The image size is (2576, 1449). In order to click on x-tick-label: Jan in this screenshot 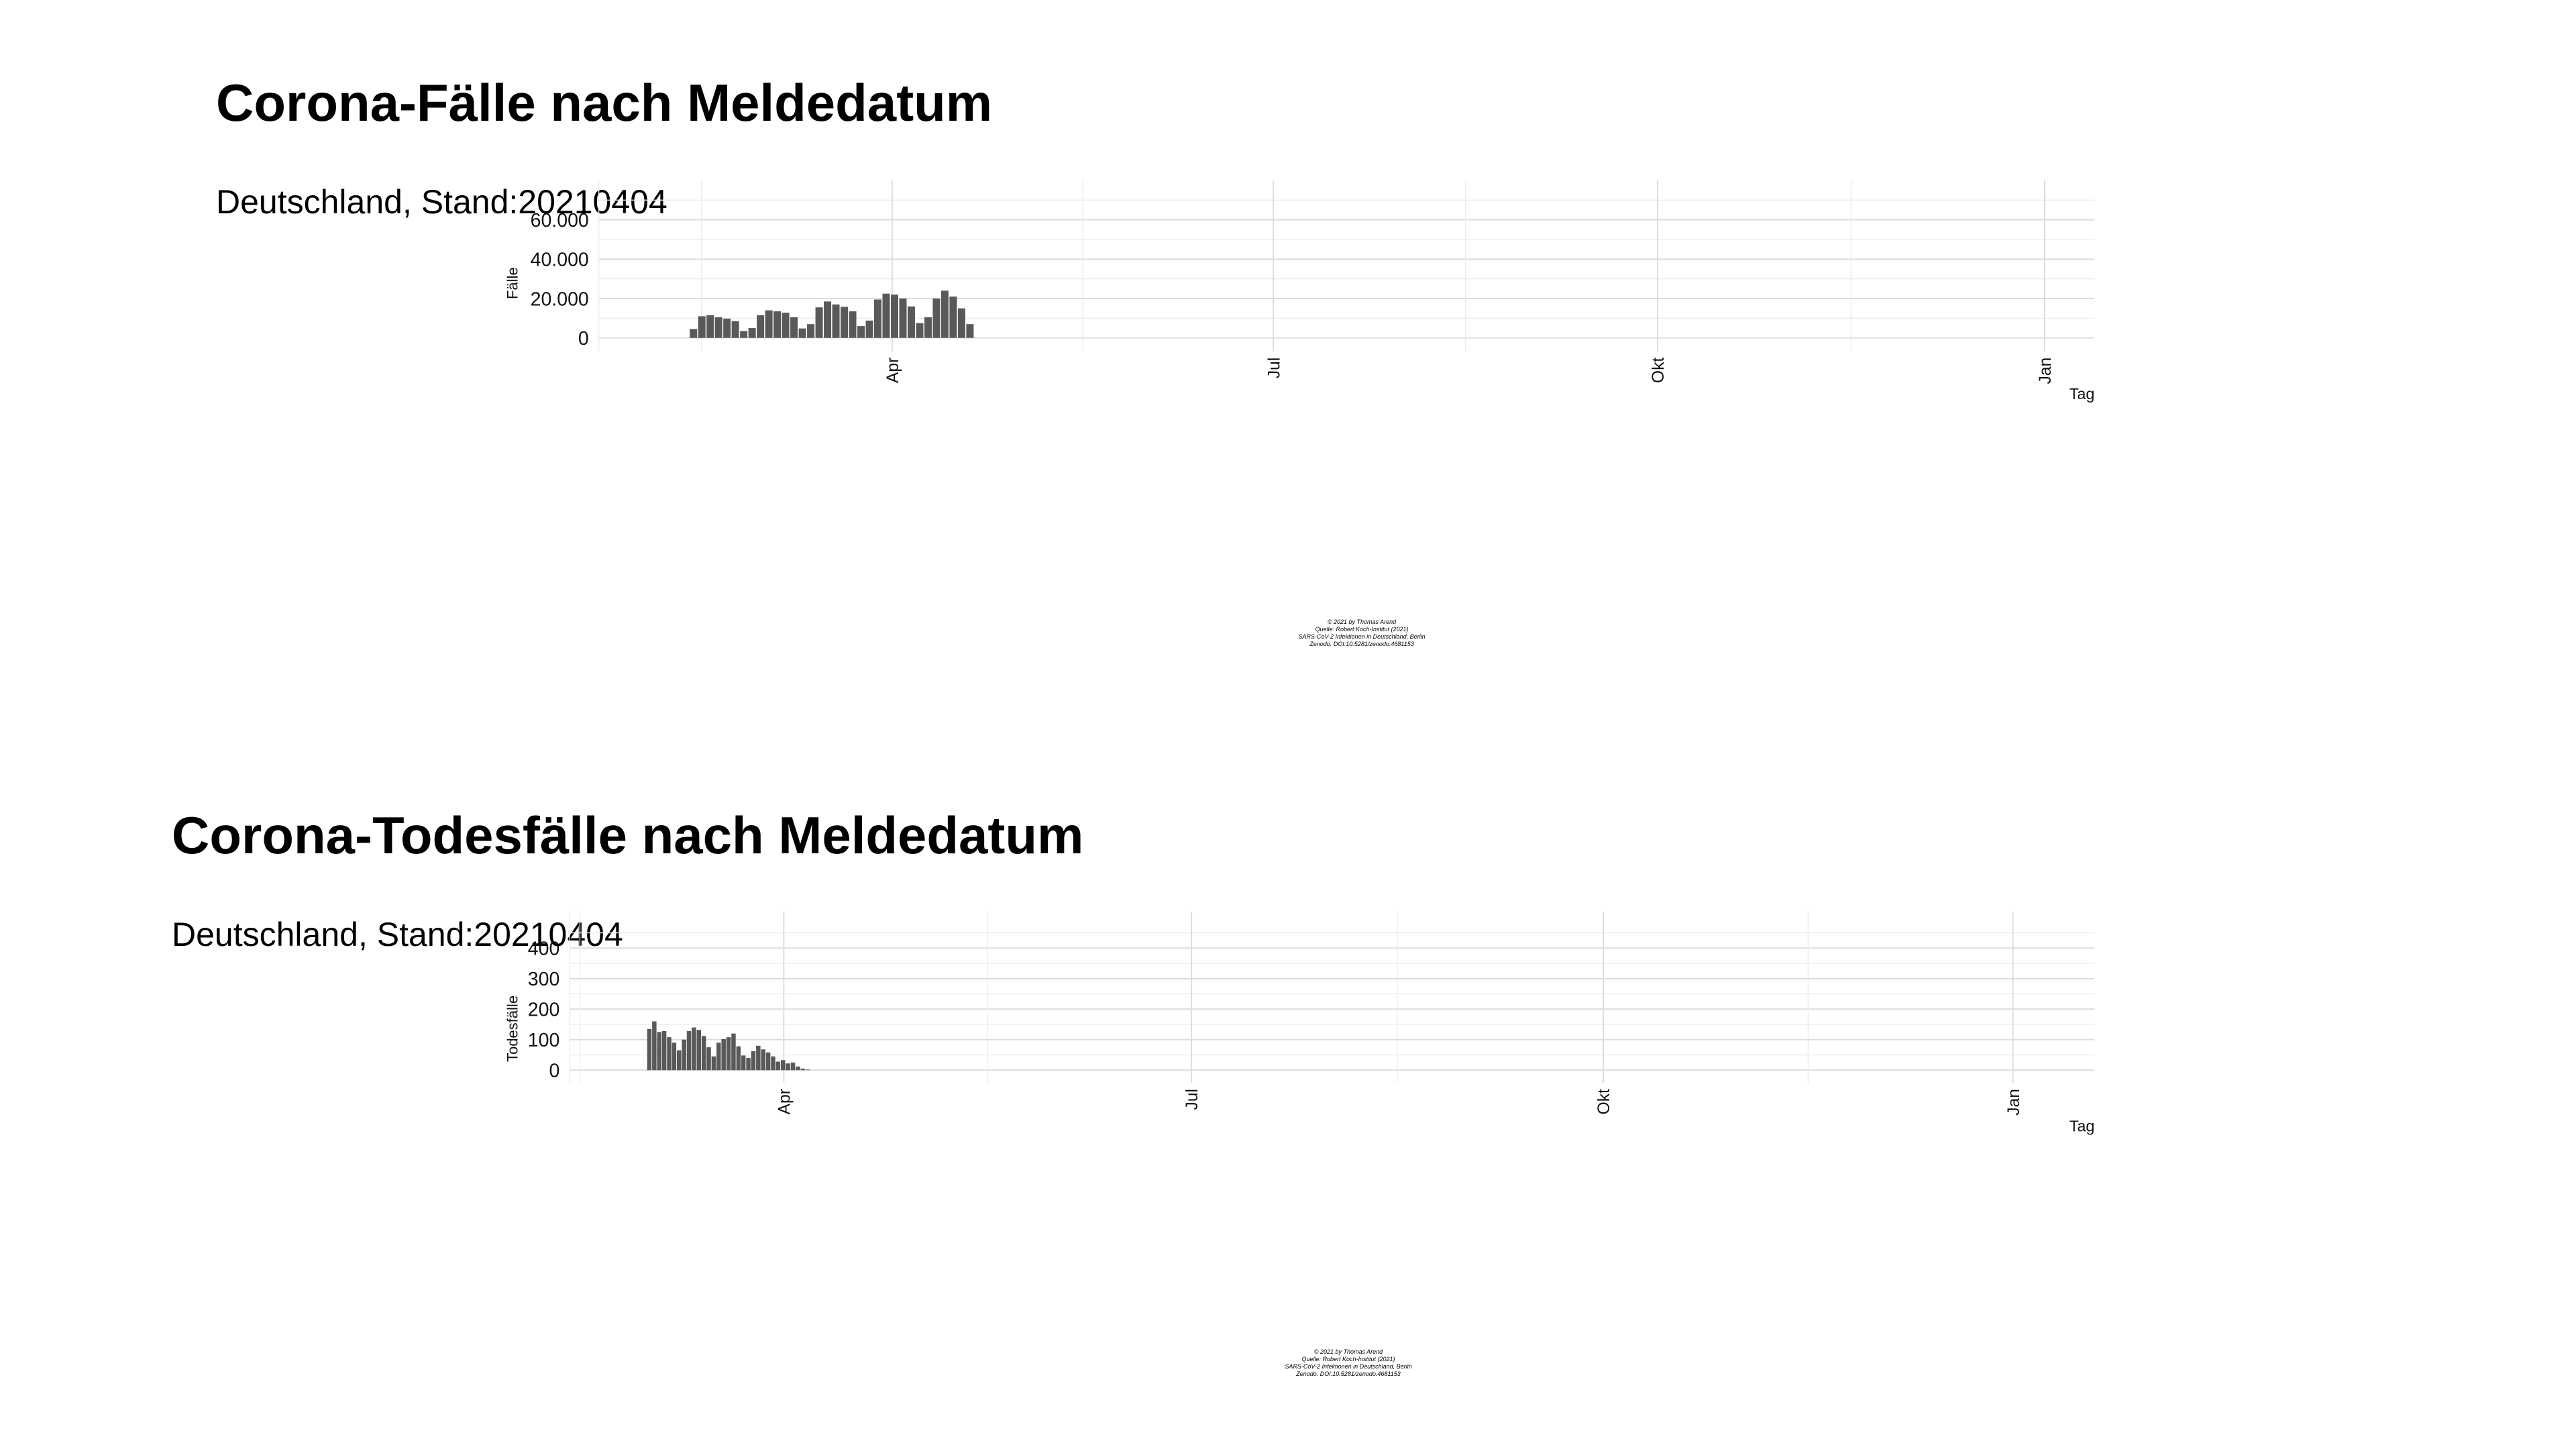, I will do `click(2014, 1102)`.